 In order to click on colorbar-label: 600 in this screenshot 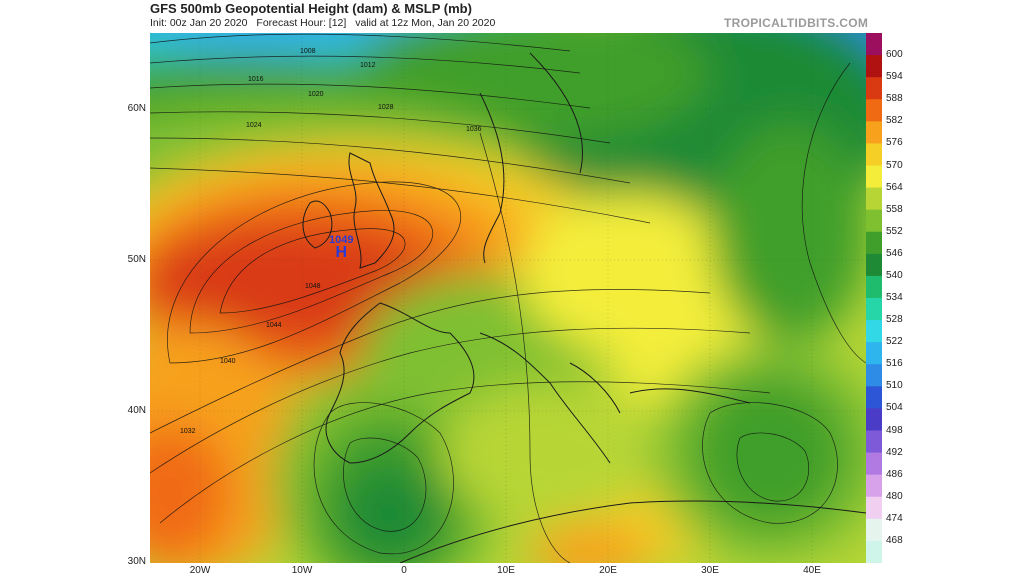, I will do `click(894, 55)`.